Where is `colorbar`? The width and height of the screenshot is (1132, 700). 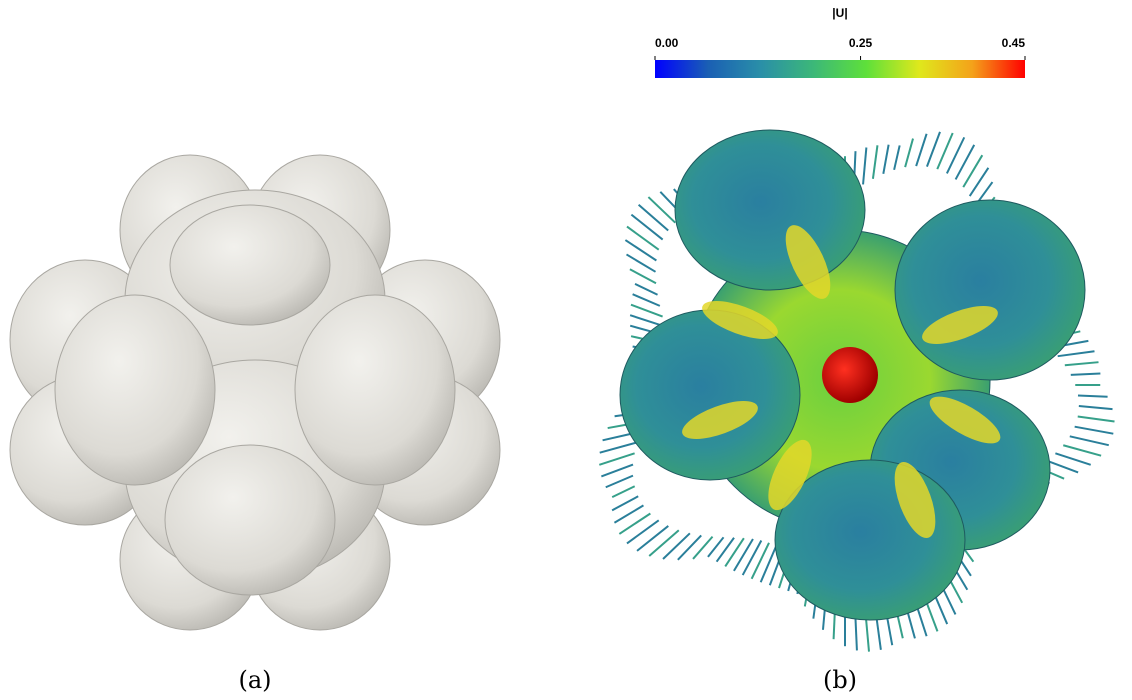 colorbar is located at coordinates (840, 69).